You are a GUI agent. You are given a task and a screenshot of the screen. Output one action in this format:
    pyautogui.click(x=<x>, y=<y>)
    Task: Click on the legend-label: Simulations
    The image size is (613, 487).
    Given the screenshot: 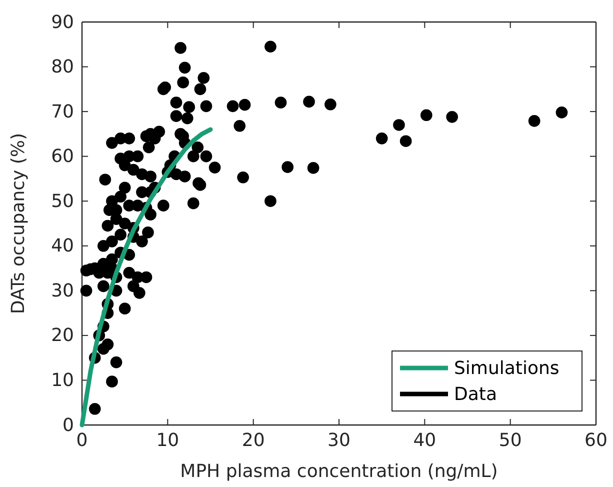 What is the action you would take?
    pyautogui.click(x=507, y=368)
    